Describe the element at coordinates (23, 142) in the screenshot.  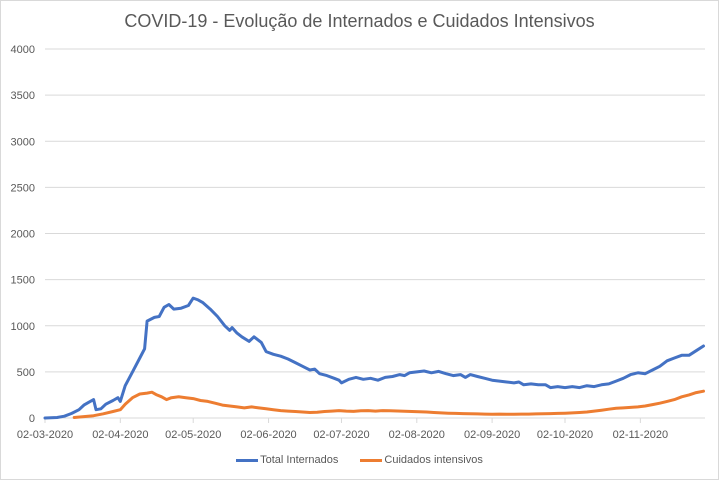
I see `y-tick-label: 3000` at that location.